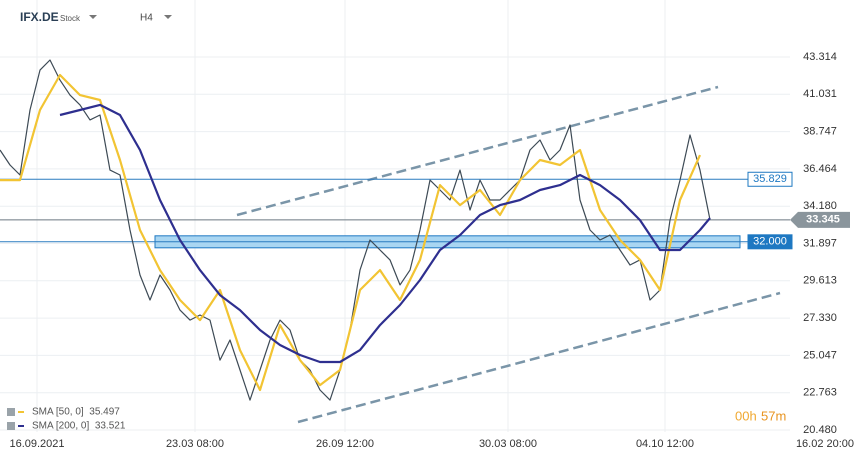 This screenshot has width=859, height=461. What do you see at coordinates (820, 57) in the screenshot?
I see `y-tick-label: 43.314` at bounding box center [820, 57].